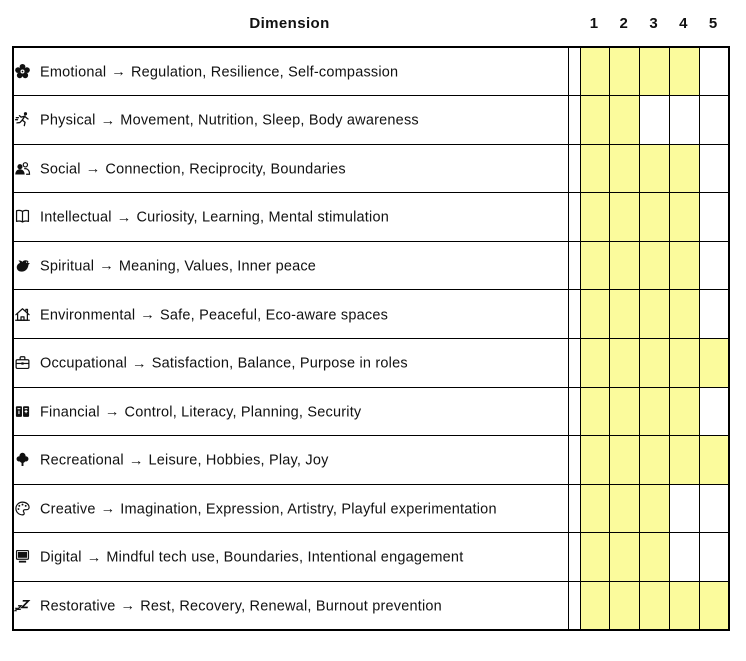 The image size is (746, 661). Describe the element at coordinates (713, 23) in the screenshot. I see `score-column-header-5: 5` at that location.